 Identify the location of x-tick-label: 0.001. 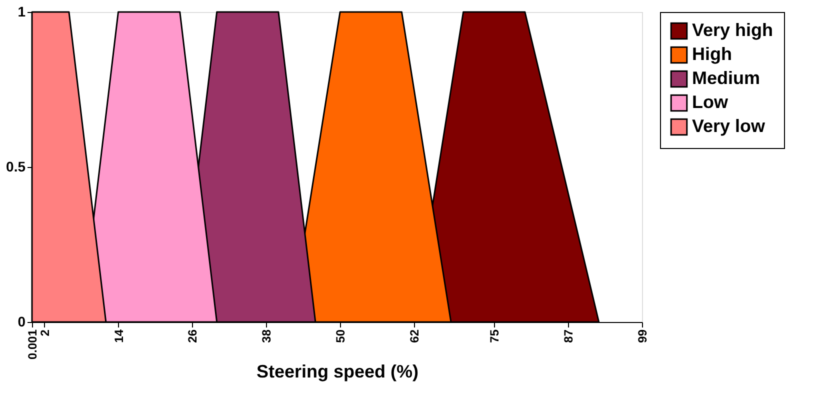
(33, 344).